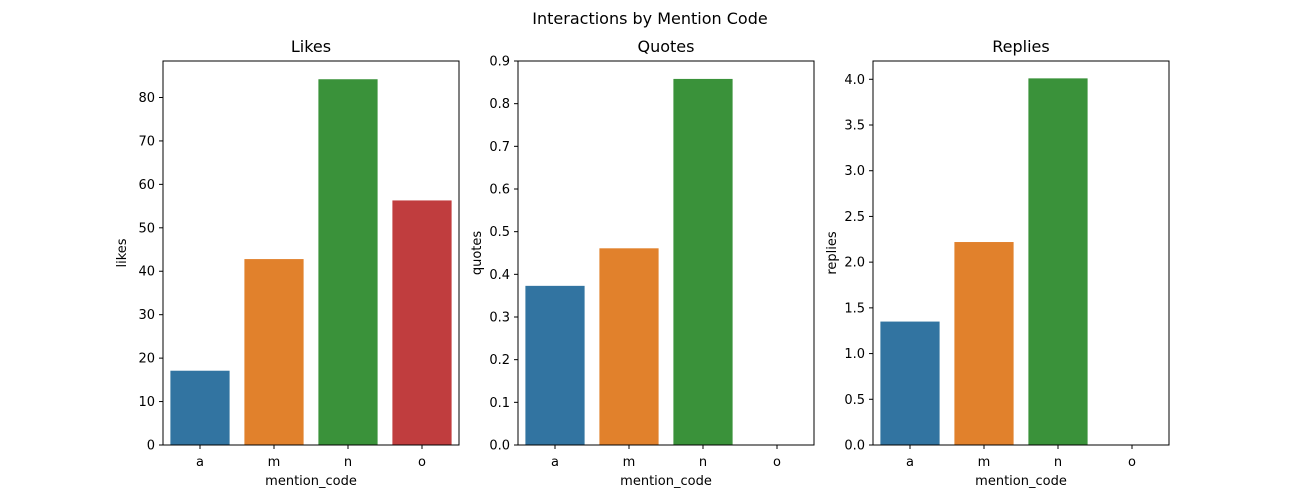 Image resolution: width=1300 pixels, height=500 pixels. I want to click on y-tick-label: 0.8, so click(499, 104).